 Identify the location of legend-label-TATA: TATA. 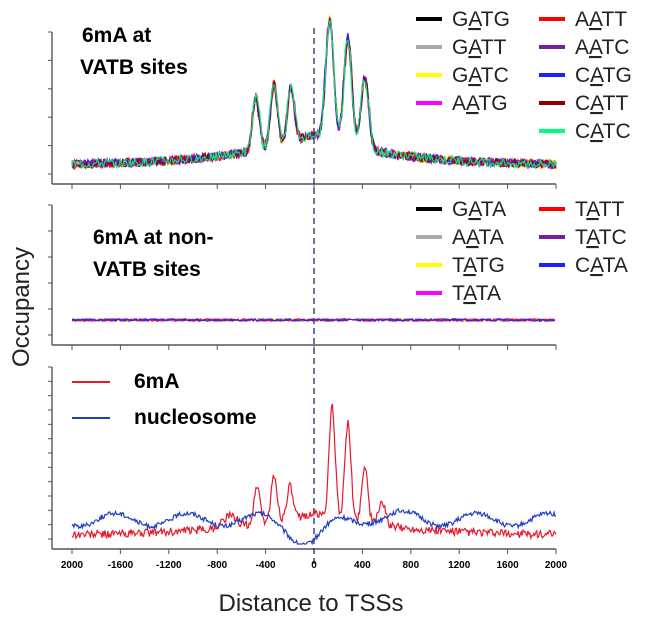
(476, 293).